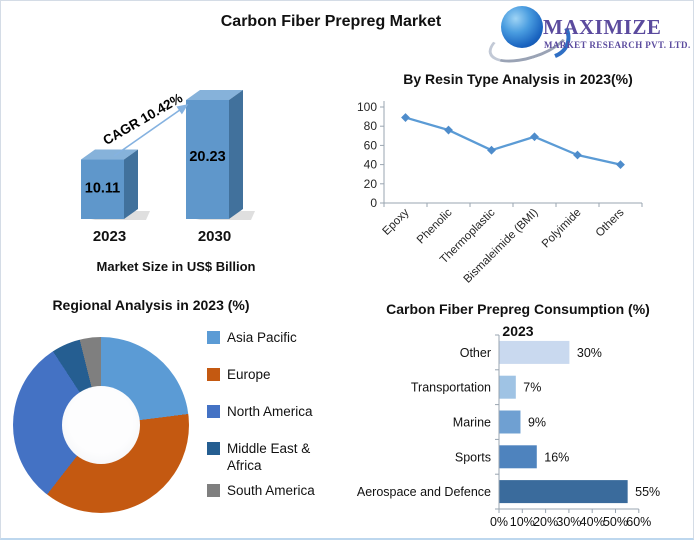 The width and height of the screenshot is (694, 541). What do you see at coordinates (620, 164) in the screenshot?
I see `marker-Others` at bounding box center [620, 164].